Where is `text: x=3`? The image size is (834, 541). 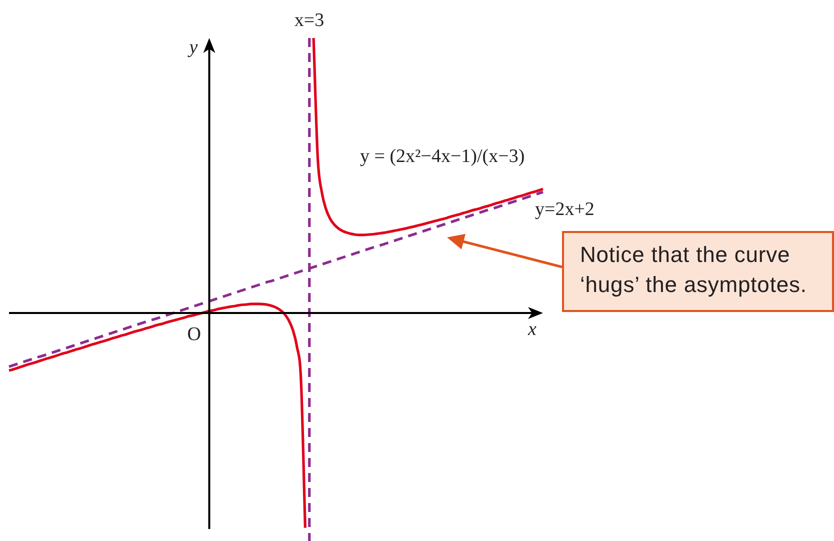 text: x=3 is located at coordinates (309, 20).